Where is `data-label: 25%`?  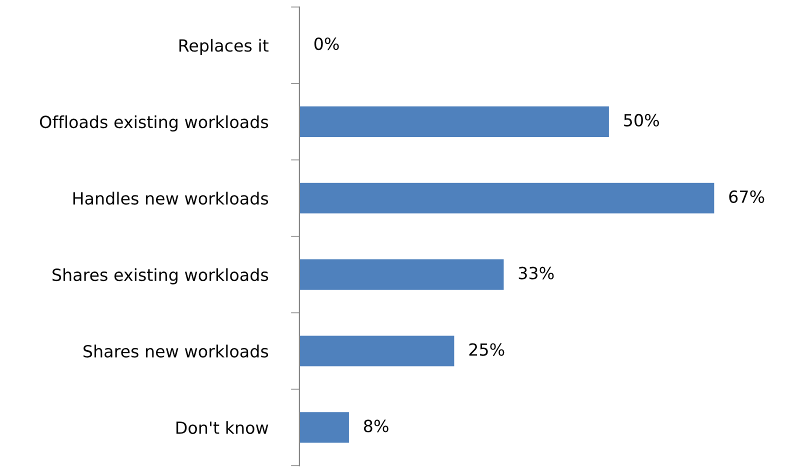 data-label: 25% is located at coordinates (486, 349).